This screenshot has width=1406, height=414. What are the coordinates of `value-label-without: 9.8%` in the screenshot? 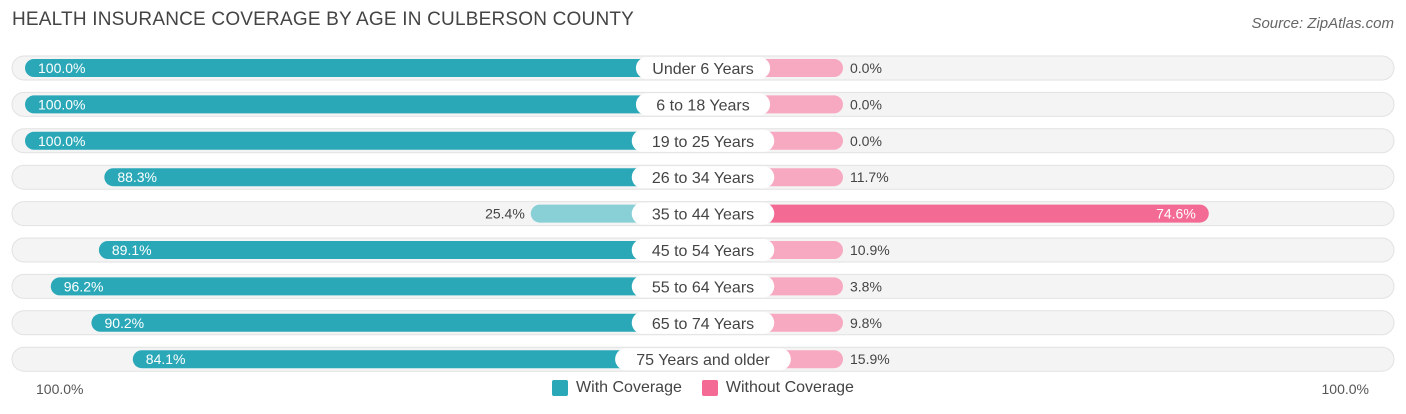 It's located at (866, 323).